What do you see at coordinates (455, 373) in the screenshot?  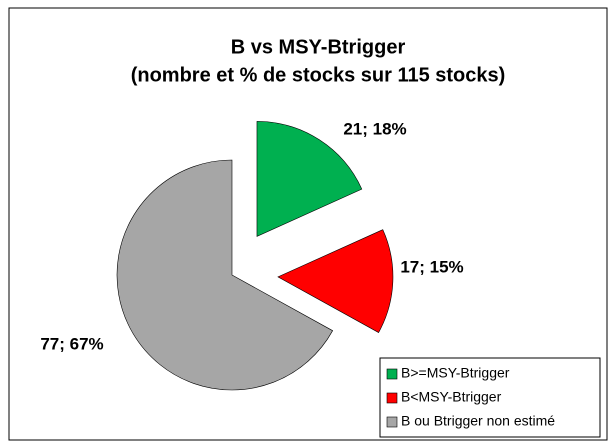 I see `legend-label: B>=MSY-Btrigger` at bounding box center [455, 373].